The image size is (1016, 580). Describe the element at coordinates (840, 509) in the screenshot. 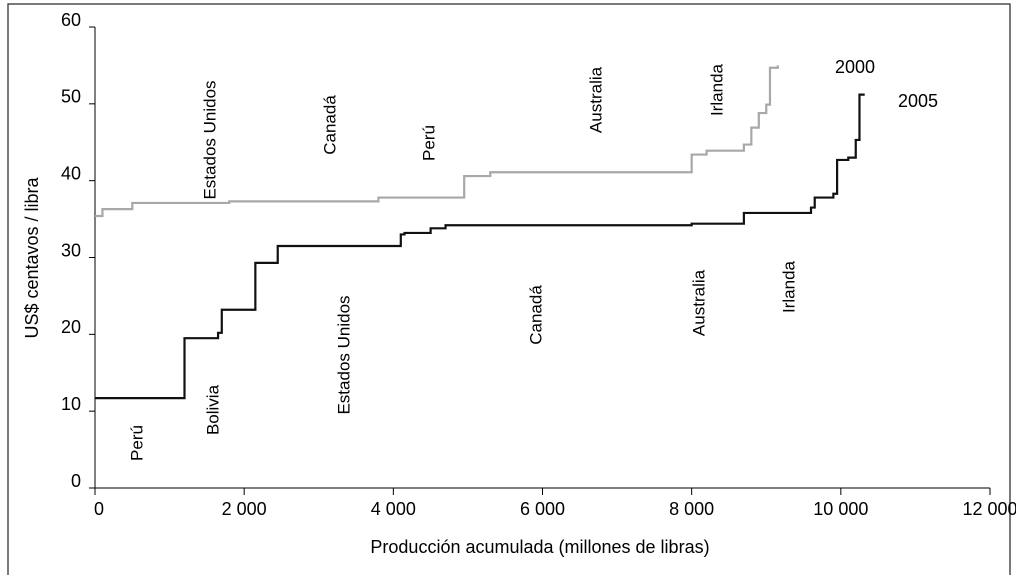

I see `x-tick-label: 10 000` at that location.